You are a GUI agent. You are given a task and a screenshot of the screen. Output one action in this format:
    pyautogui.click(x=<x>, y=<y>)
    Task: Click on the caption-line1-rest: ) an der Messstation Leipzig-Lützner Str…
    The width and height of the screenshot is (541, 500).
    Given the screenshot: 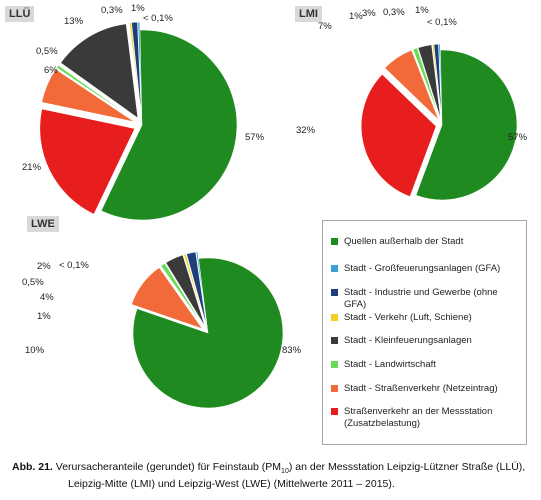 What is the action you would take?
    pyautogui.click(x=407, y=467)
    